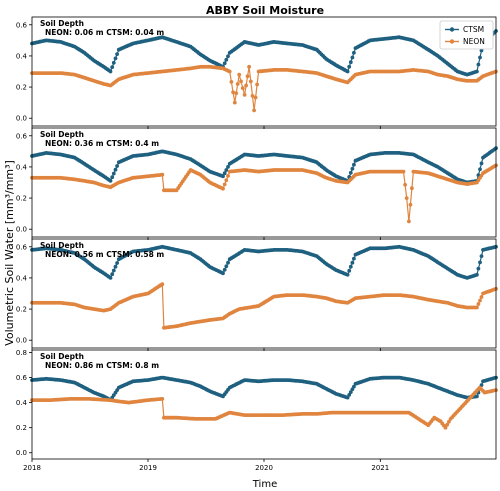 The image size is (500, 491). Describe the element at coordinates (104, 32) in the screenshot. I see `panel-depth-text: NEON: 0.06 m CTSM: 0.04 m` at that location.